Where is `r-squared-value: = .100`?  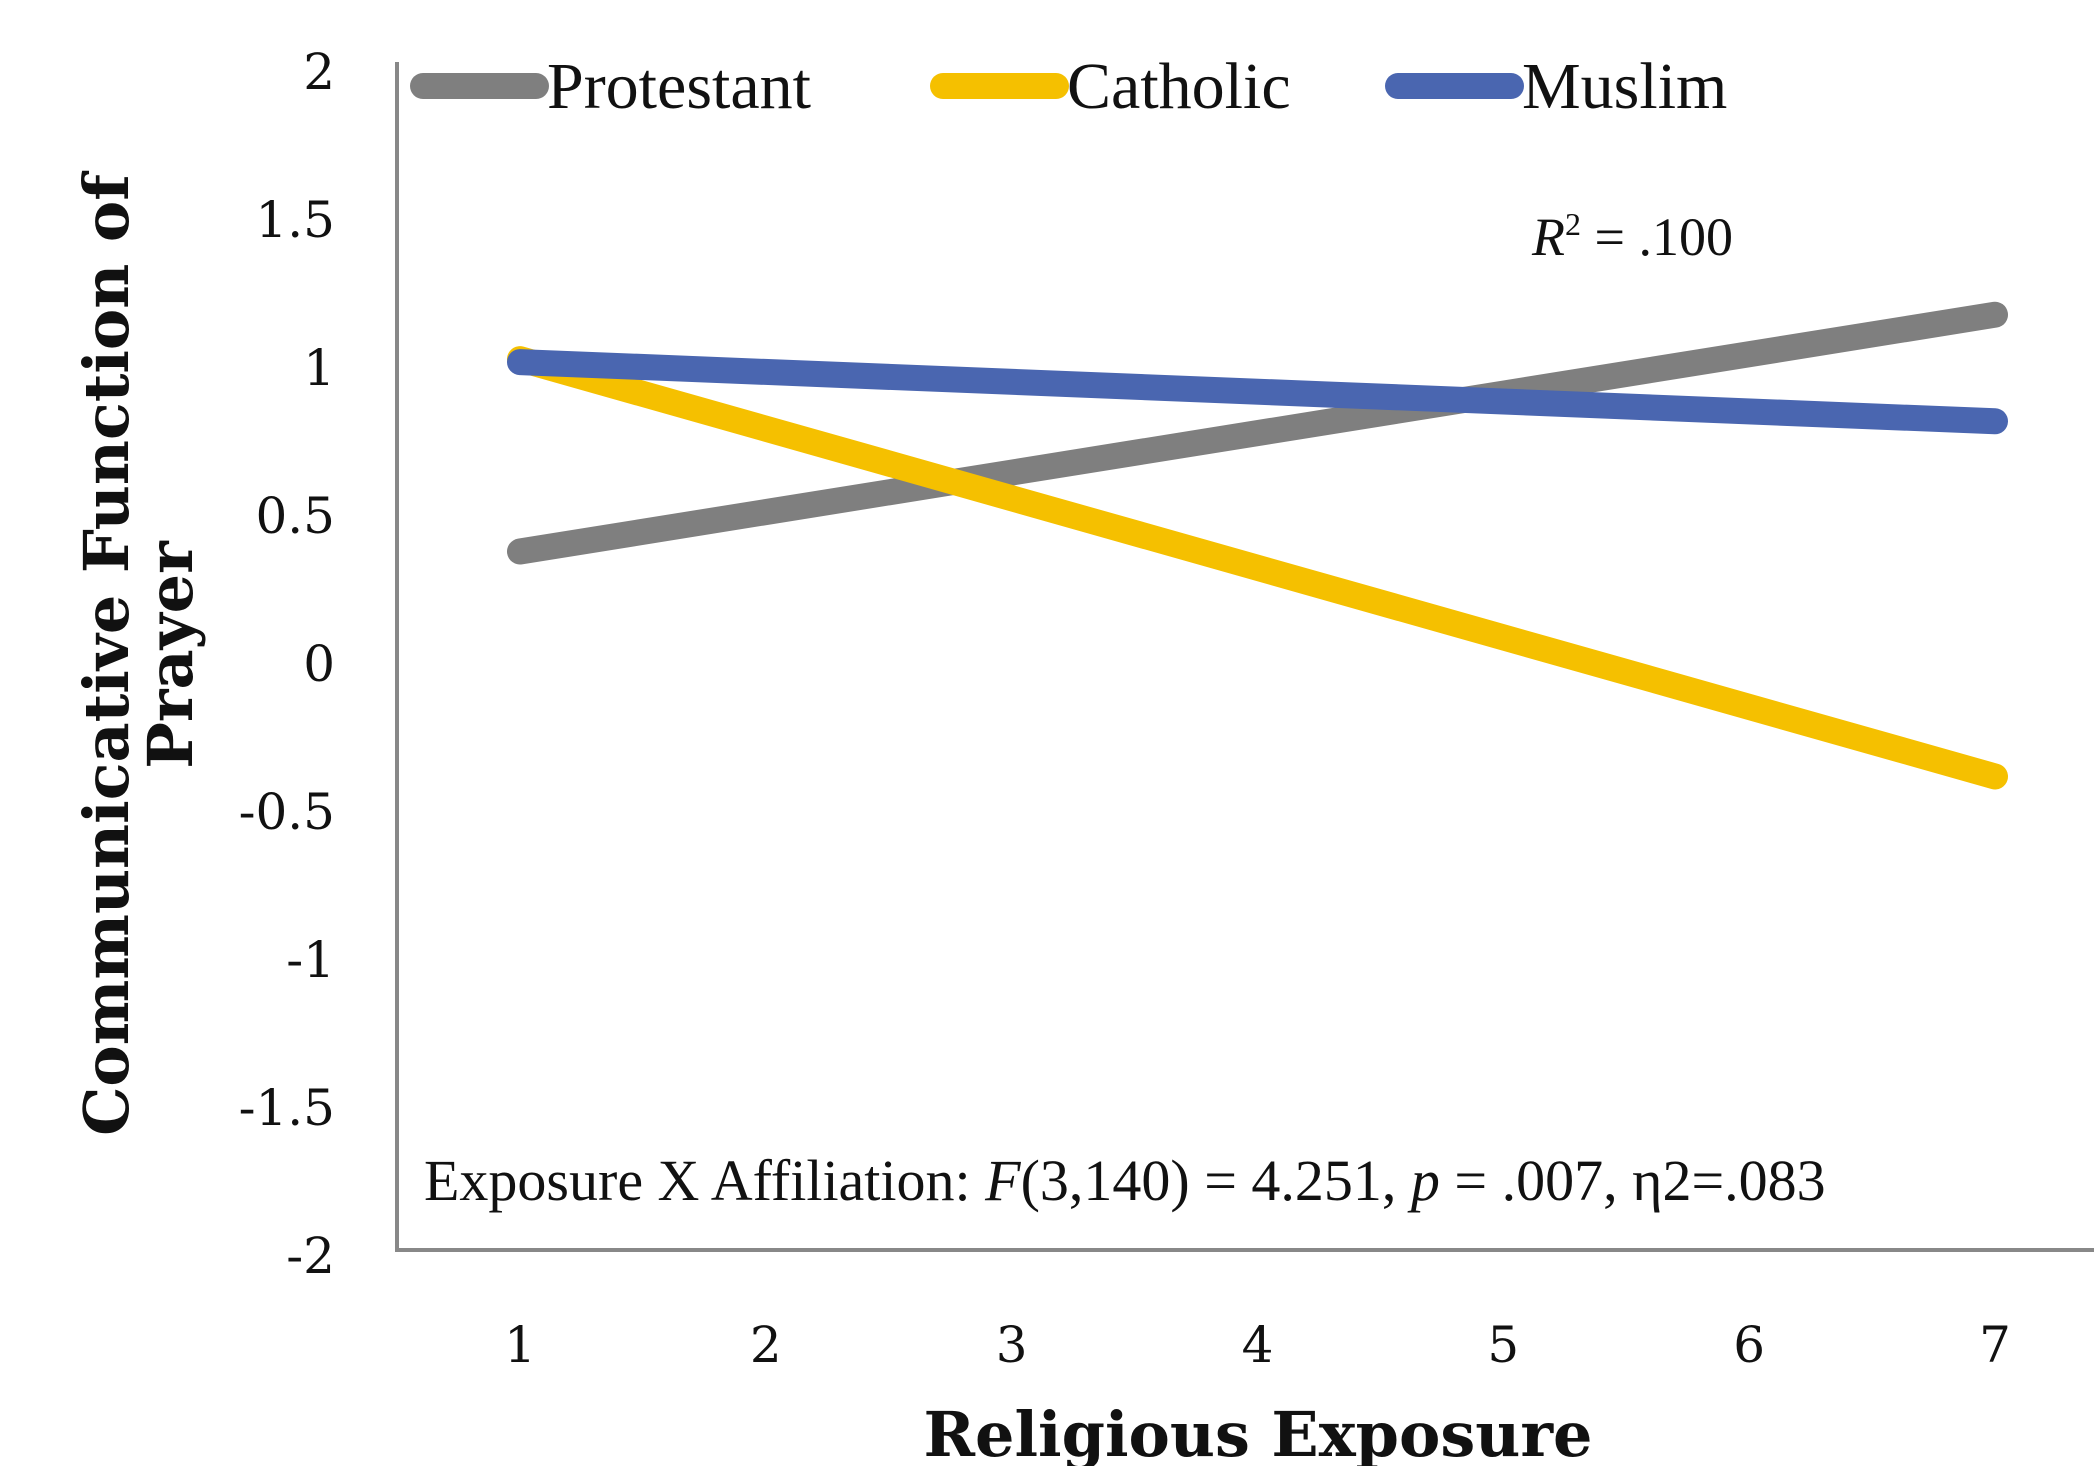 r-squared-value: = .100 is located at coordinates (1657, 237).